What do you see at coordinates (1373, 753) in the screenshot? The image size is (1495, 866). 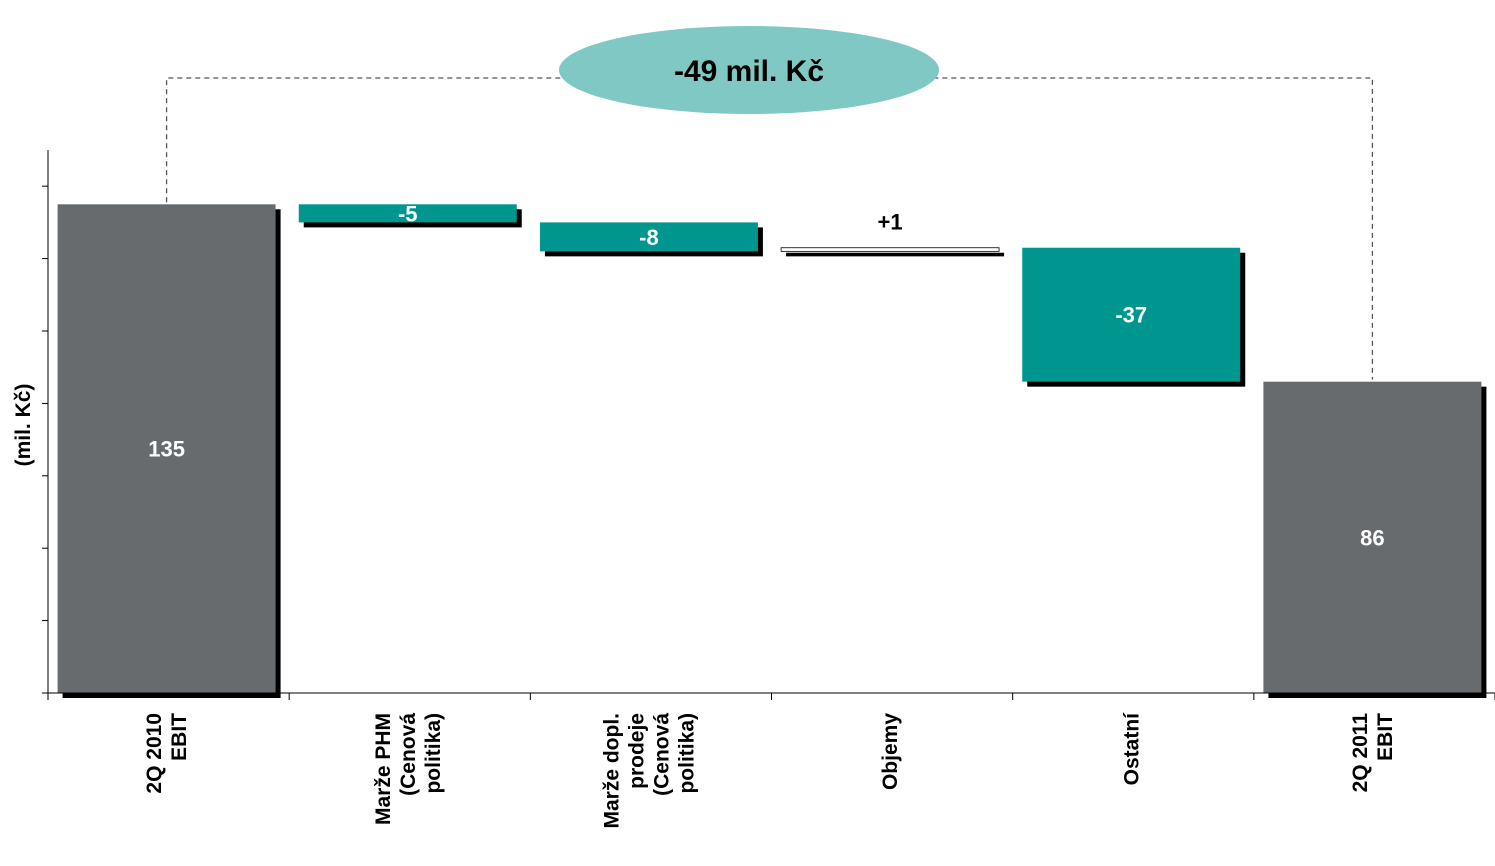 I see `category-label: 2Q 2011EBIT` at bounding box center [1373, 753].